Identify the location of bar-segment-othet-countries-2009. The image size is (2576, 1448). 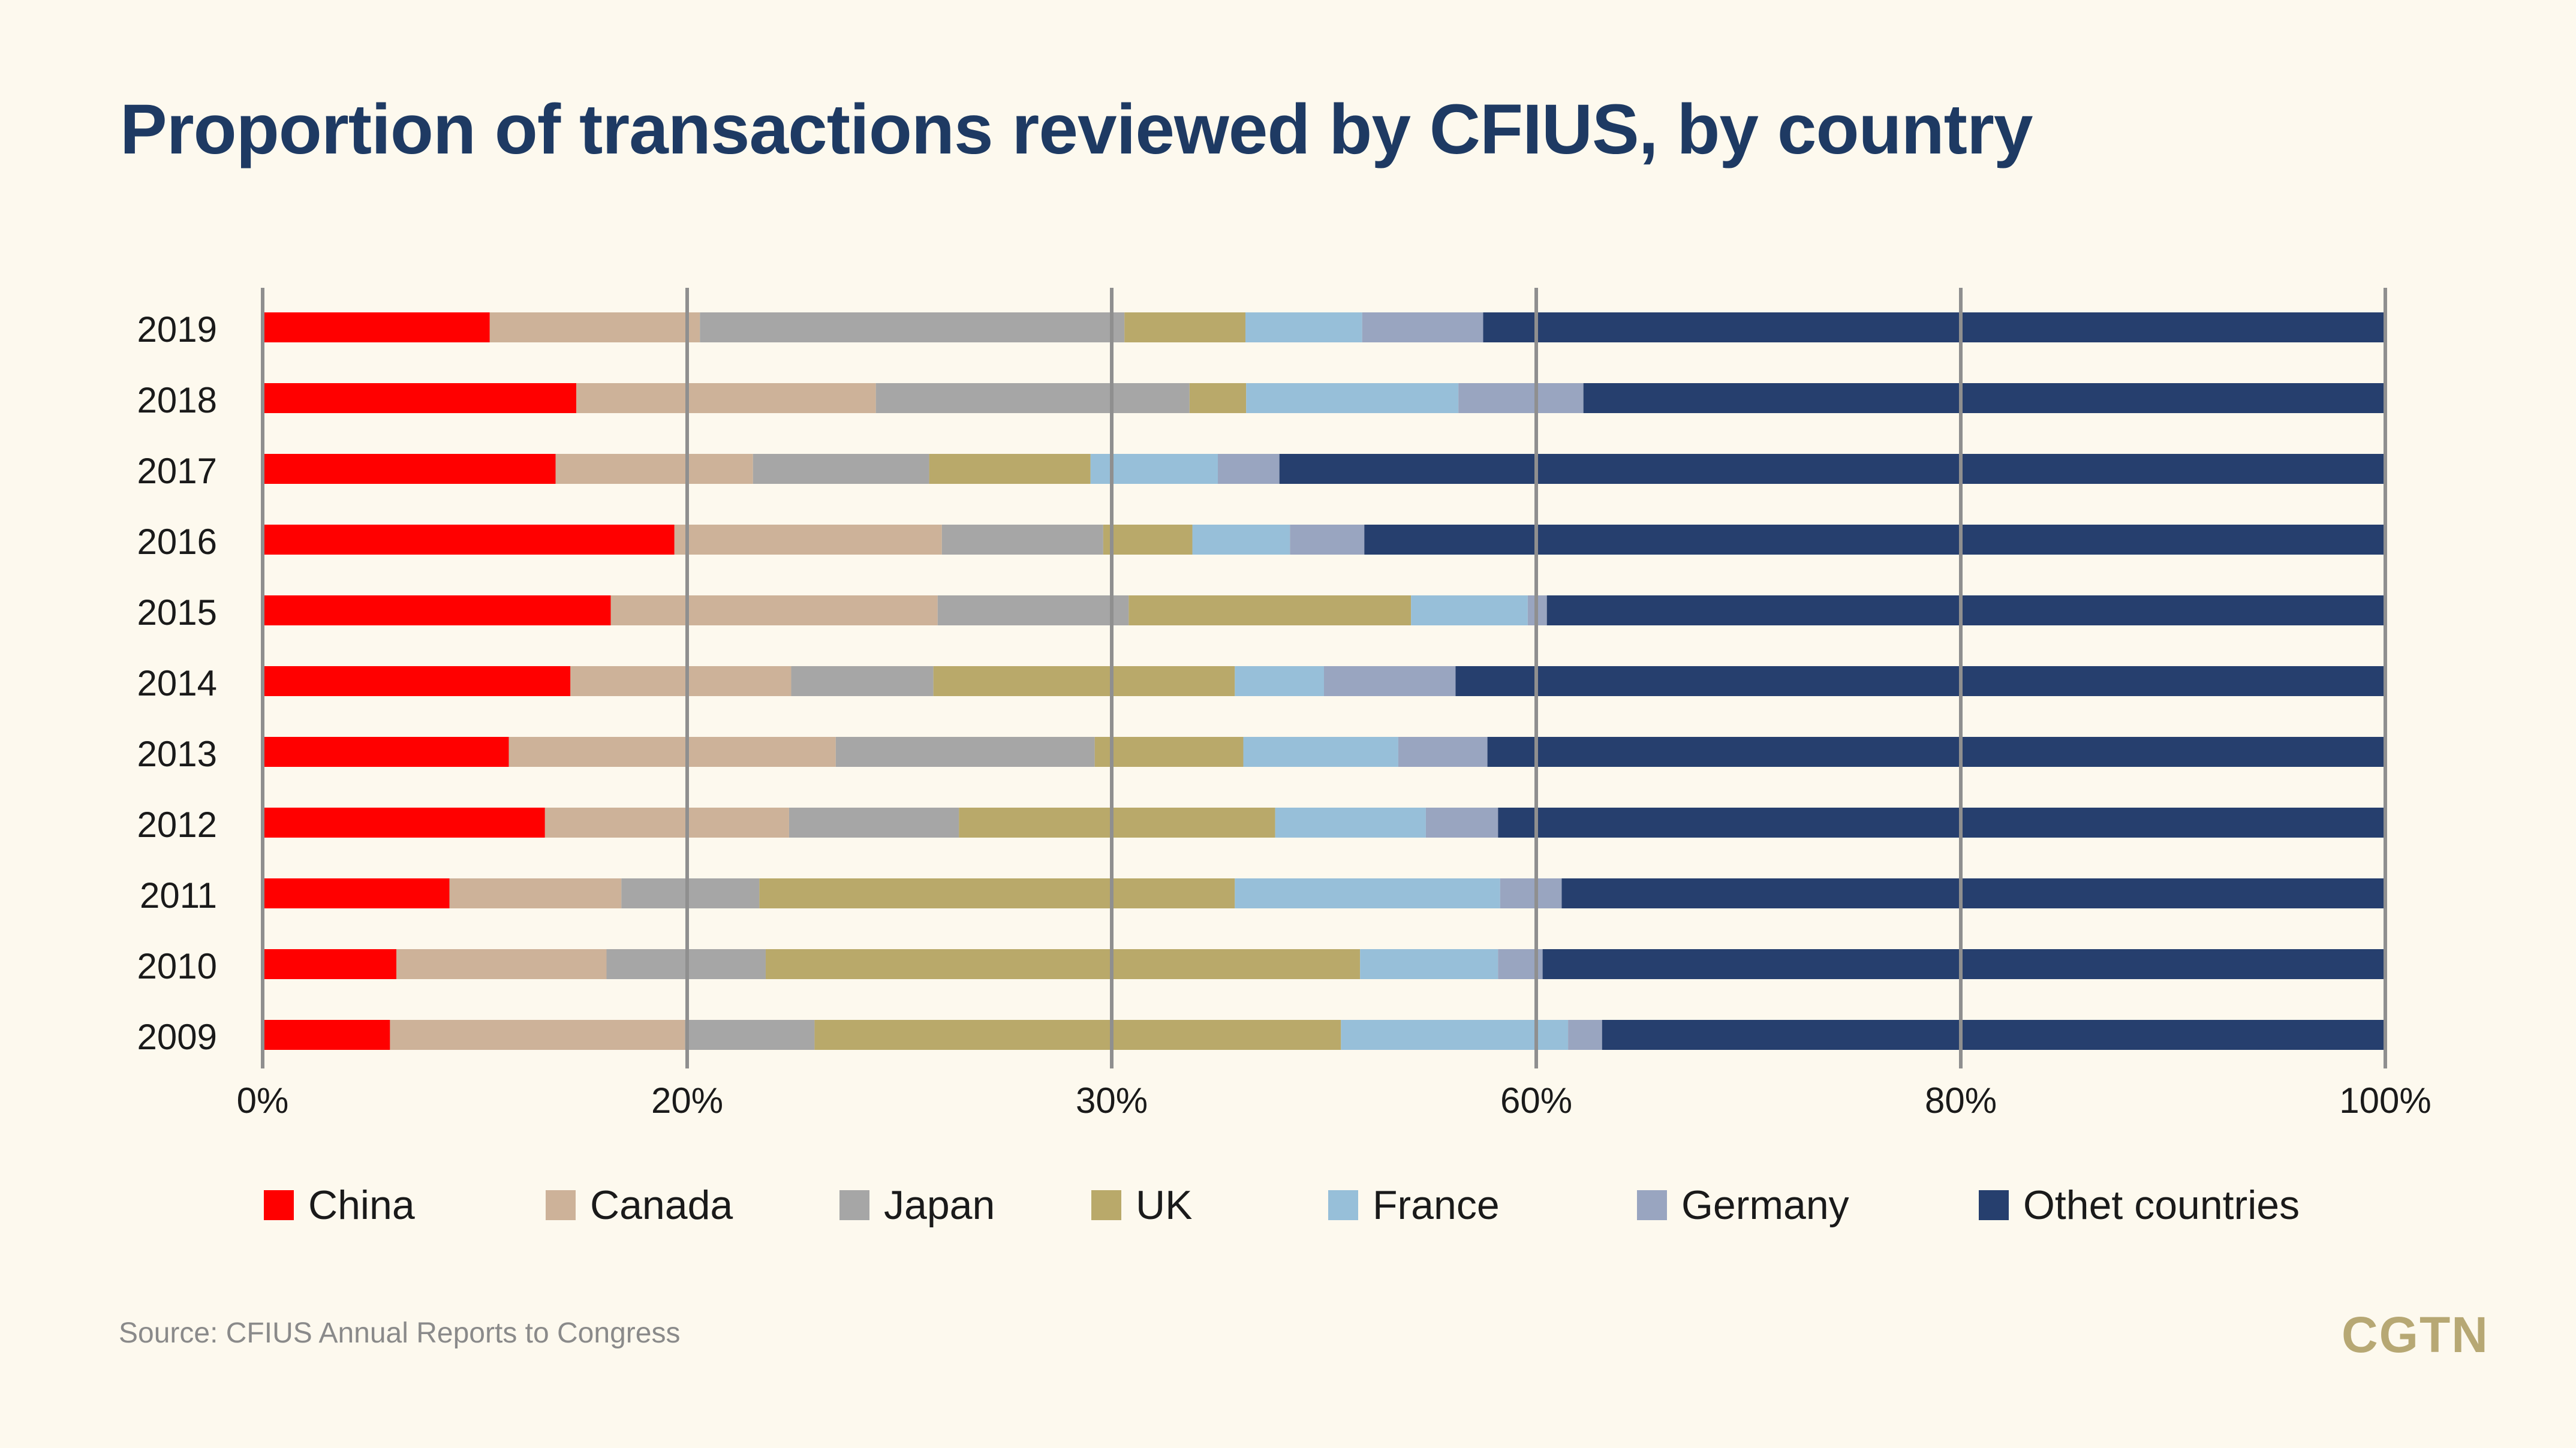
(1993, 1035).